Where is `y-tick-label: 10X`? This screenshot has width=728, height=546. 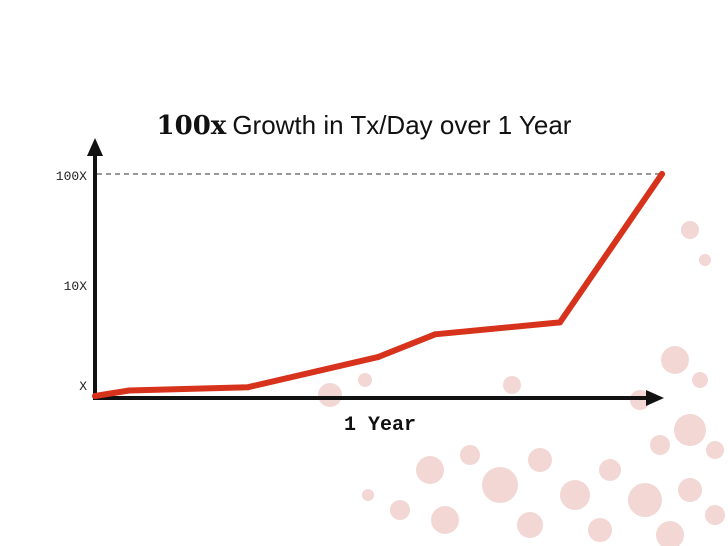 y-tick-label: 10X is located at coordinates (76, 286).